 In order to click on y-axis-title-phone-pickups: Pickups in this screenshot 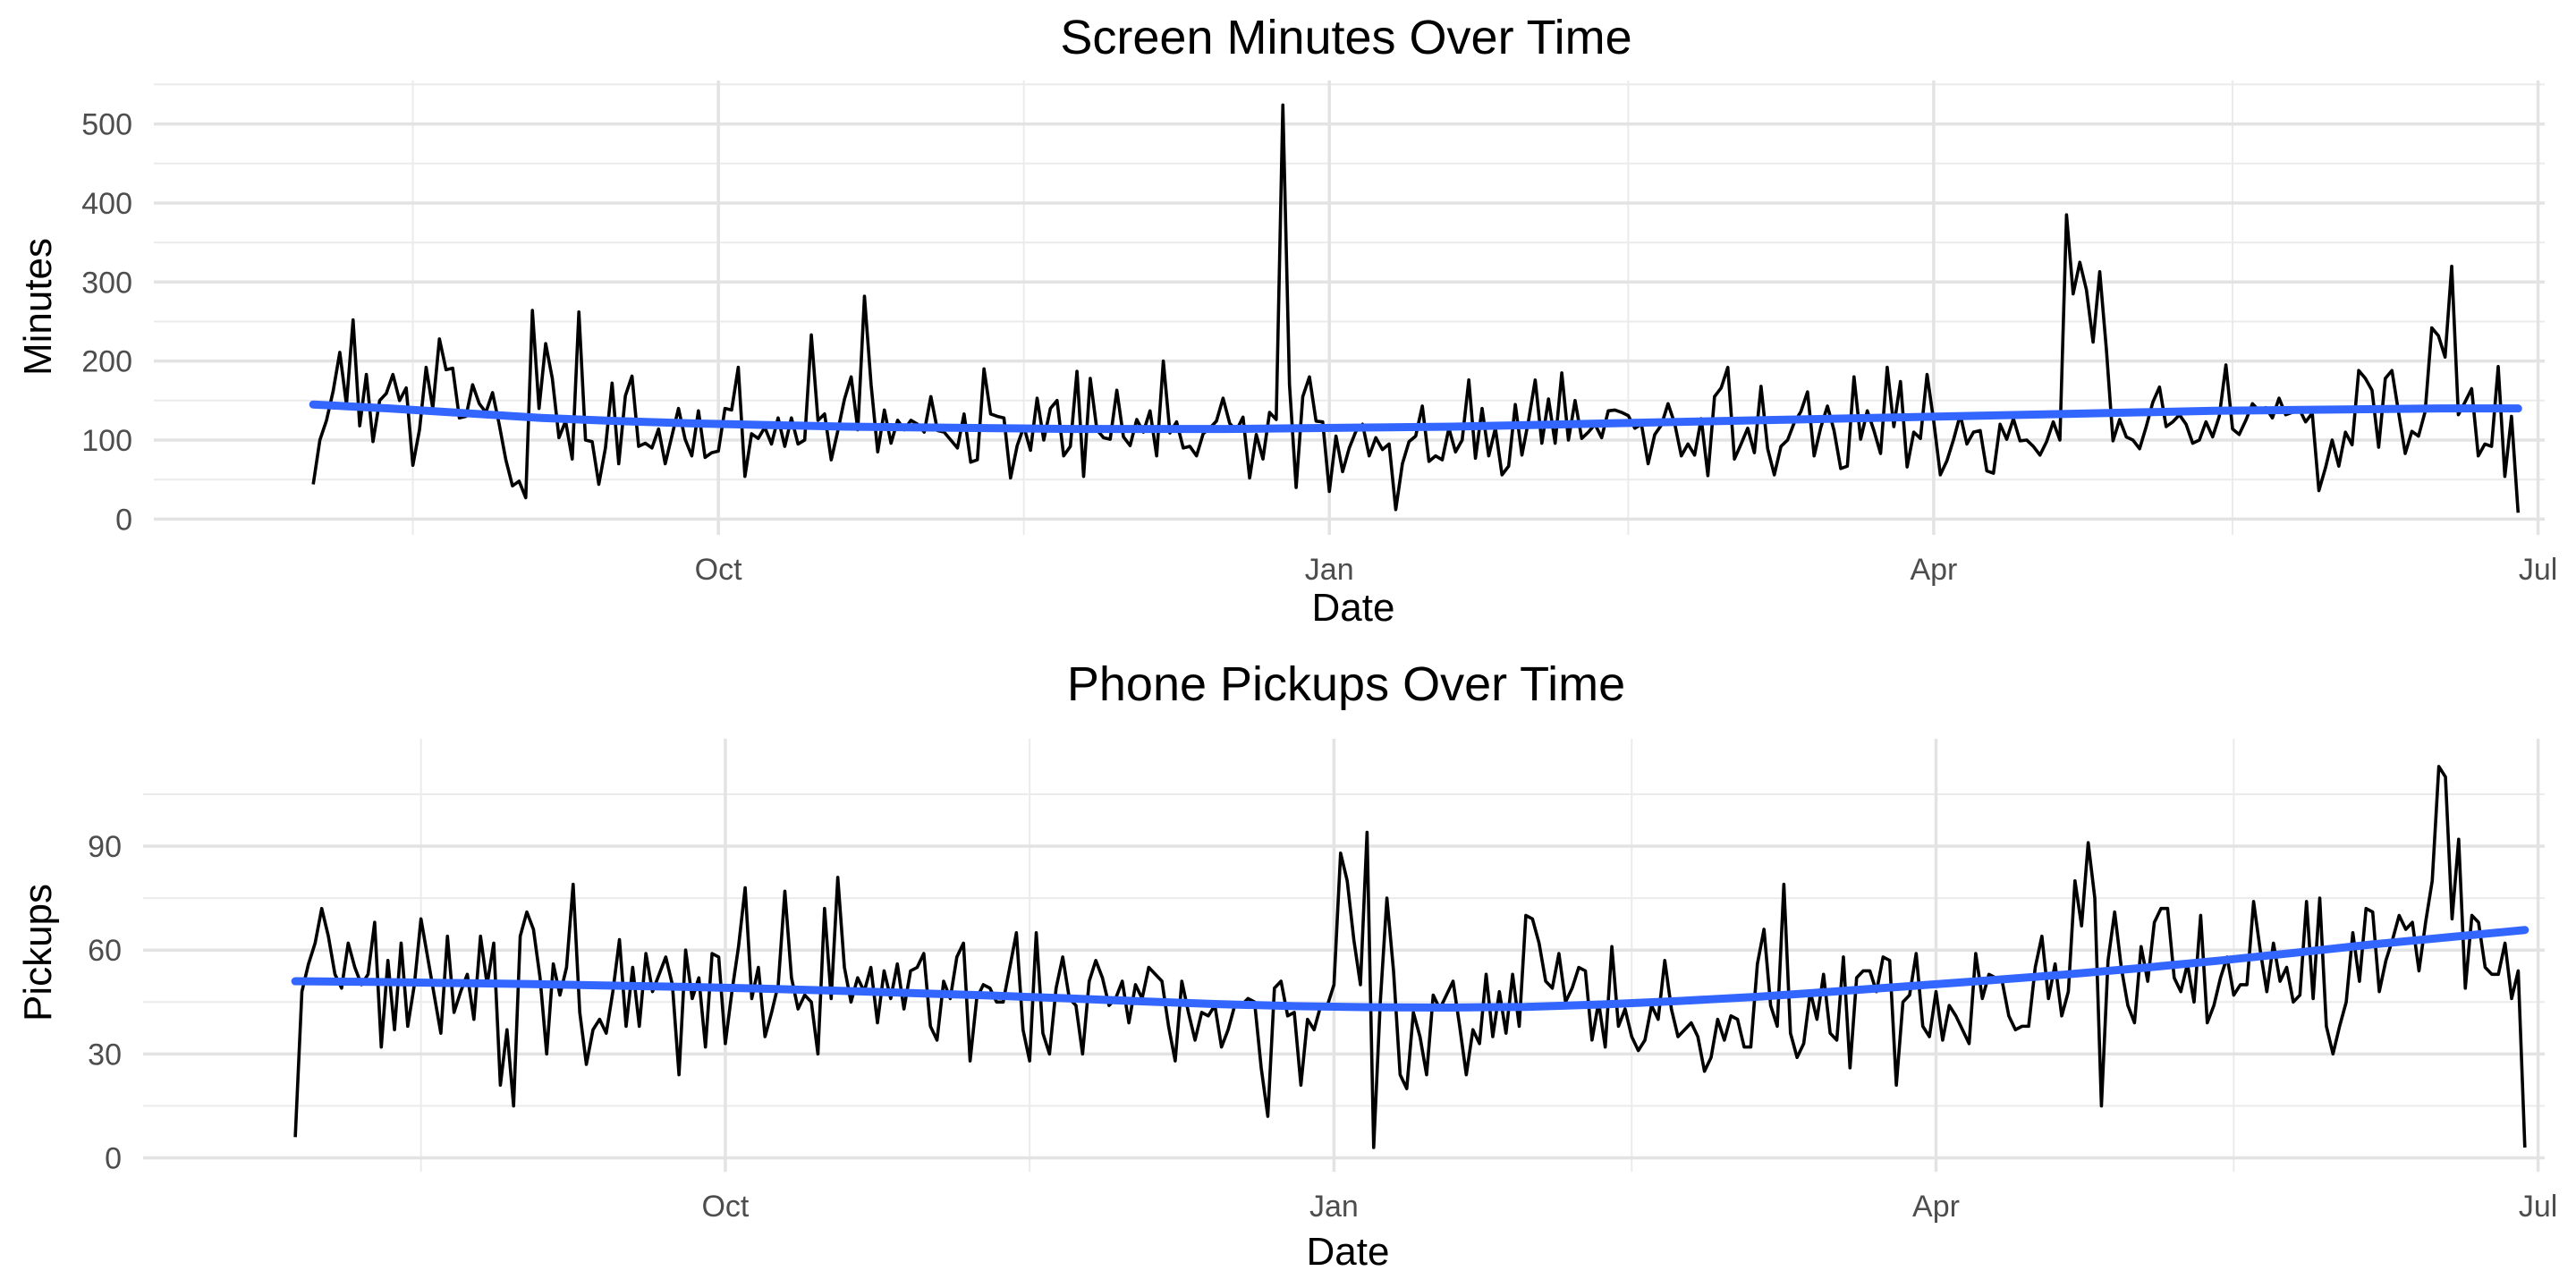, I will do `click(38, 952)`.